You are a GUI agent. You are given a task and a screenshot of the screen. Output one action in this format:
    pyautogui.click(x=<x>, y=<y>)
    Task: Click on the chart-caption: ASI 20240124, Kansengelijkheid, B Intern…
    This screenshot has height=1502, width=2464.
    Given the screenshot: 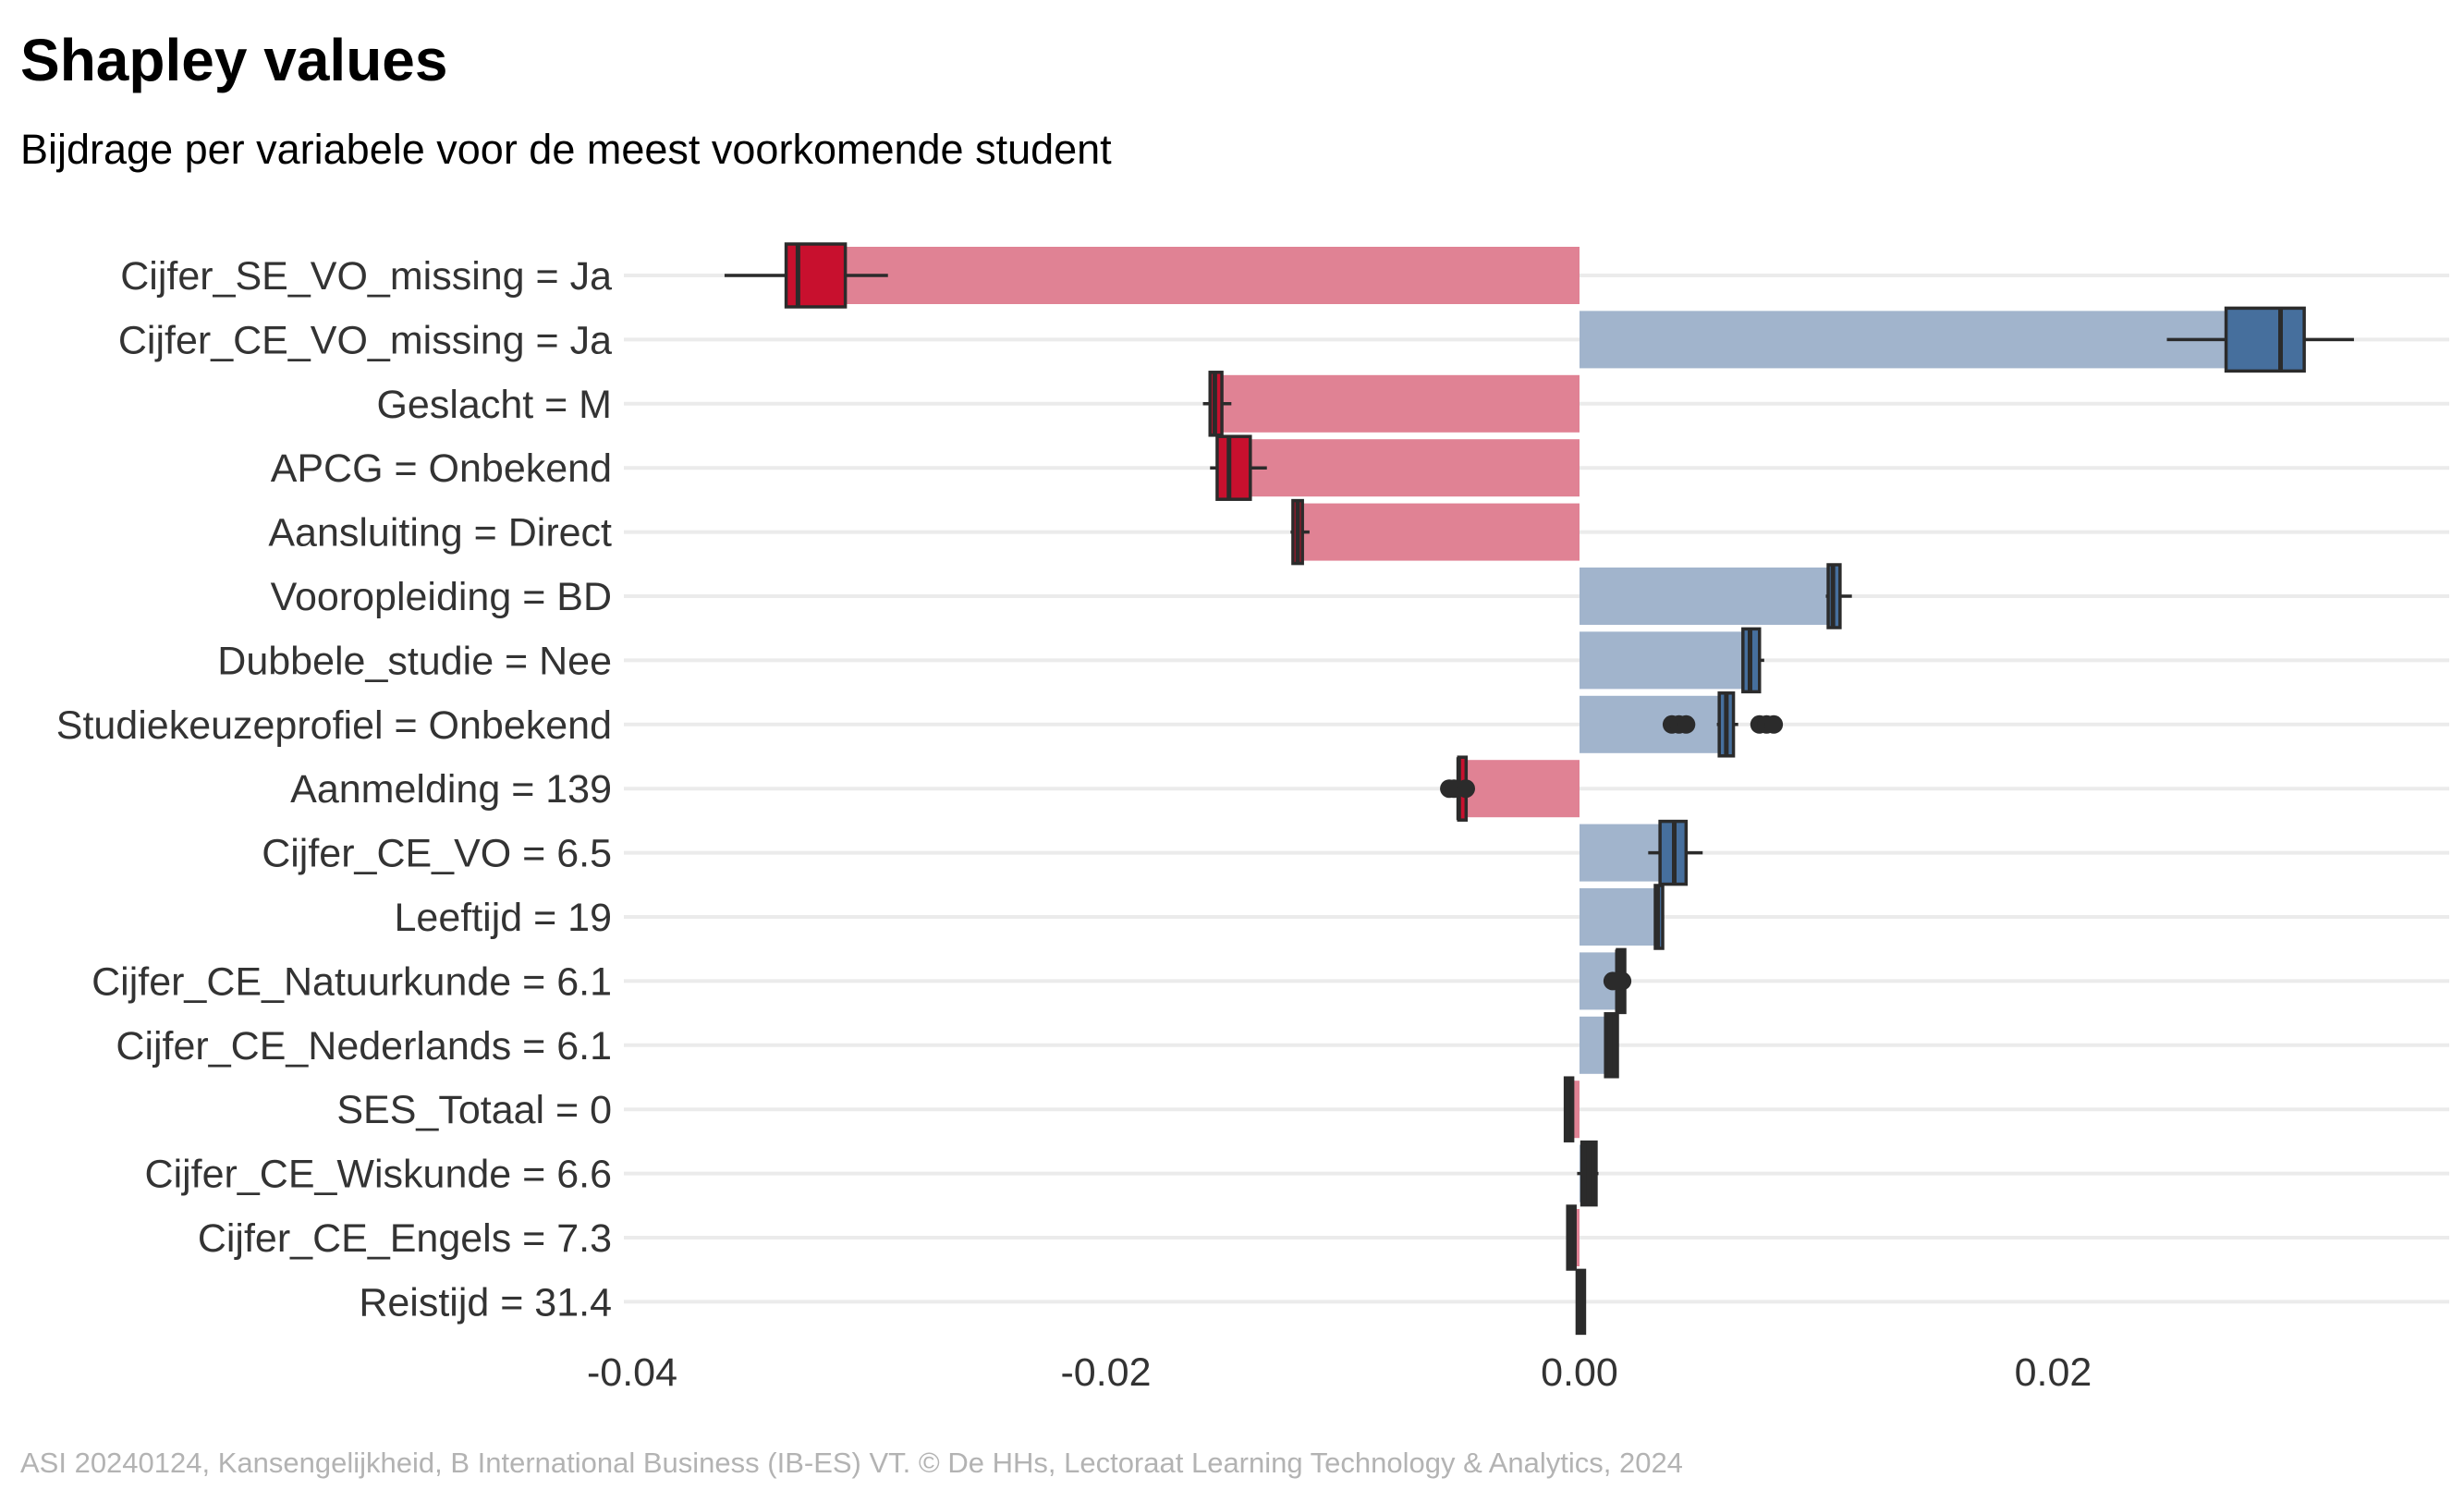 What is the action you would take?
    pyautogui.click(x=851, y=1463)
    